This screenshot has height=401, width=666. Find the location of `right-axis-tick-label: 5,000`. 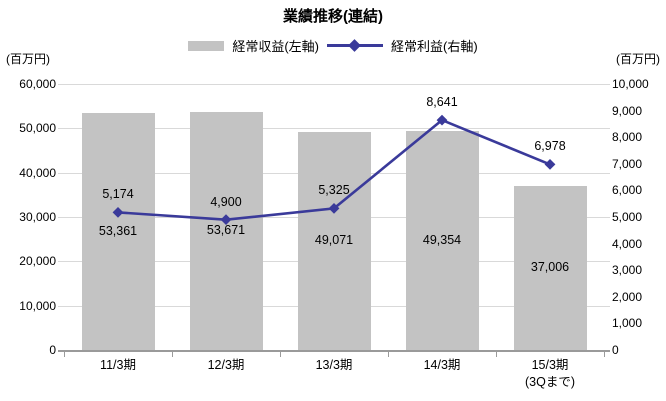

right-axis-tick-label: 5,000 is located at coordinates (627, 217).